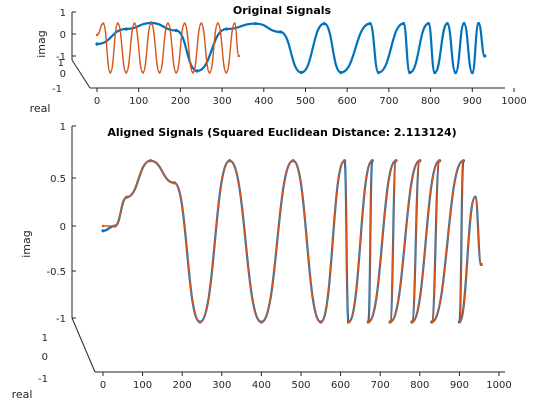 The width and height of the screenshot is (560, 420). Describe the element at coordinates (388, 101) in the screenshot. I see `sample-tick-label: 700` at that location.